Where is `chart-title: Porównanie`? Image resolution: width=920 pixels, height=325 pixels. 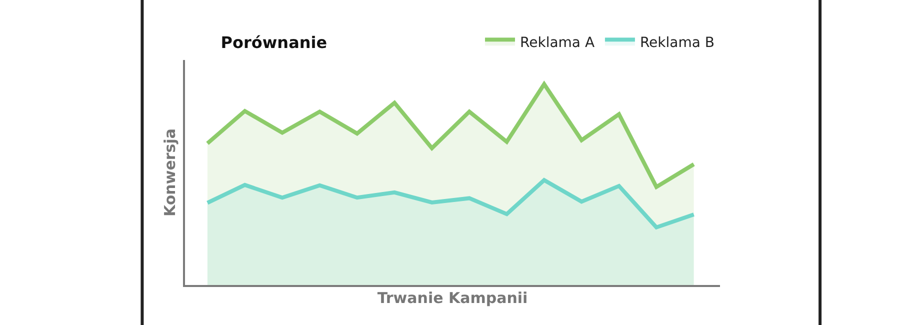 chart-title: Porównanie is located at coordinates (274, 42).